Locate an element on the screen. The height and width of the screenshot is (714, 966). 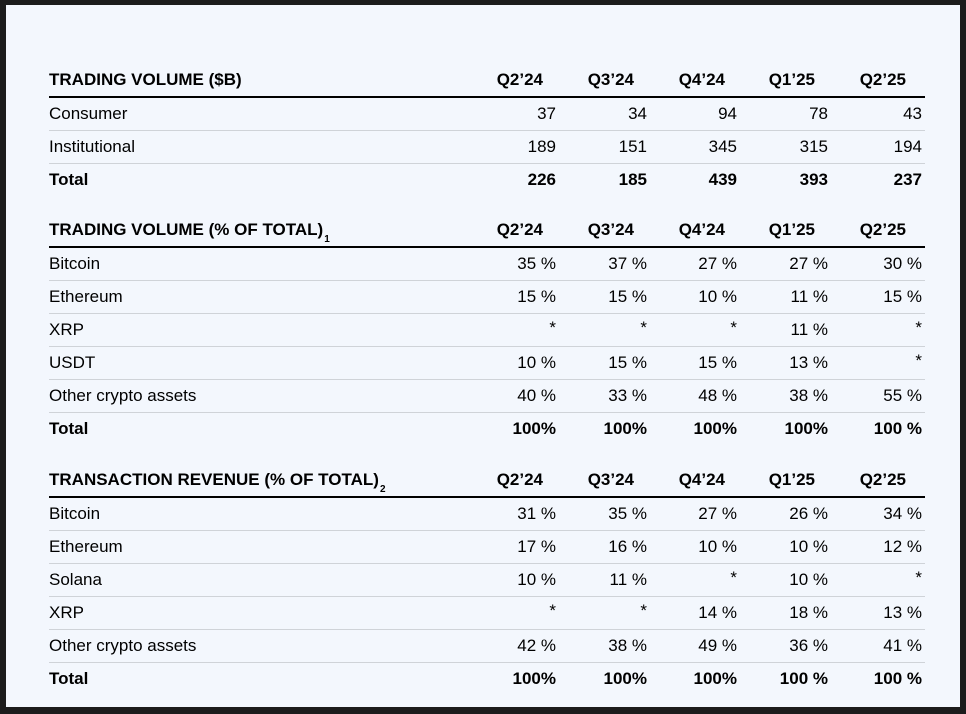
table-row: Consumer 37 34 94 78 43 is located at coordinates (487, 114).